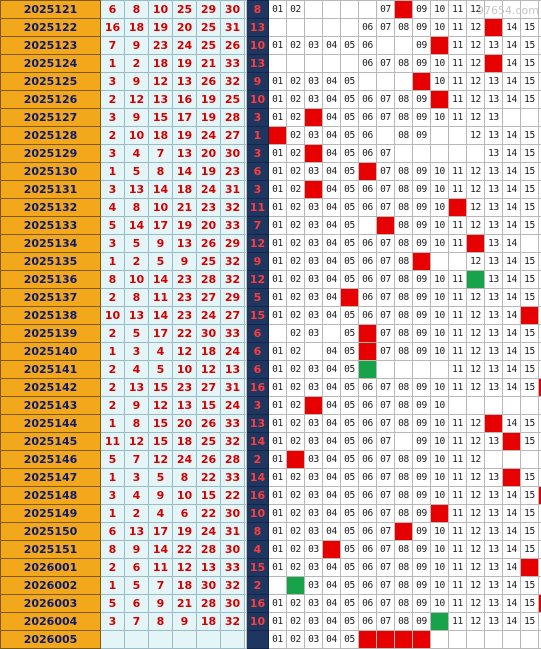 This screenshot has height=649, width=541. I want to click on trend-cell: 08, so click(404, 424).